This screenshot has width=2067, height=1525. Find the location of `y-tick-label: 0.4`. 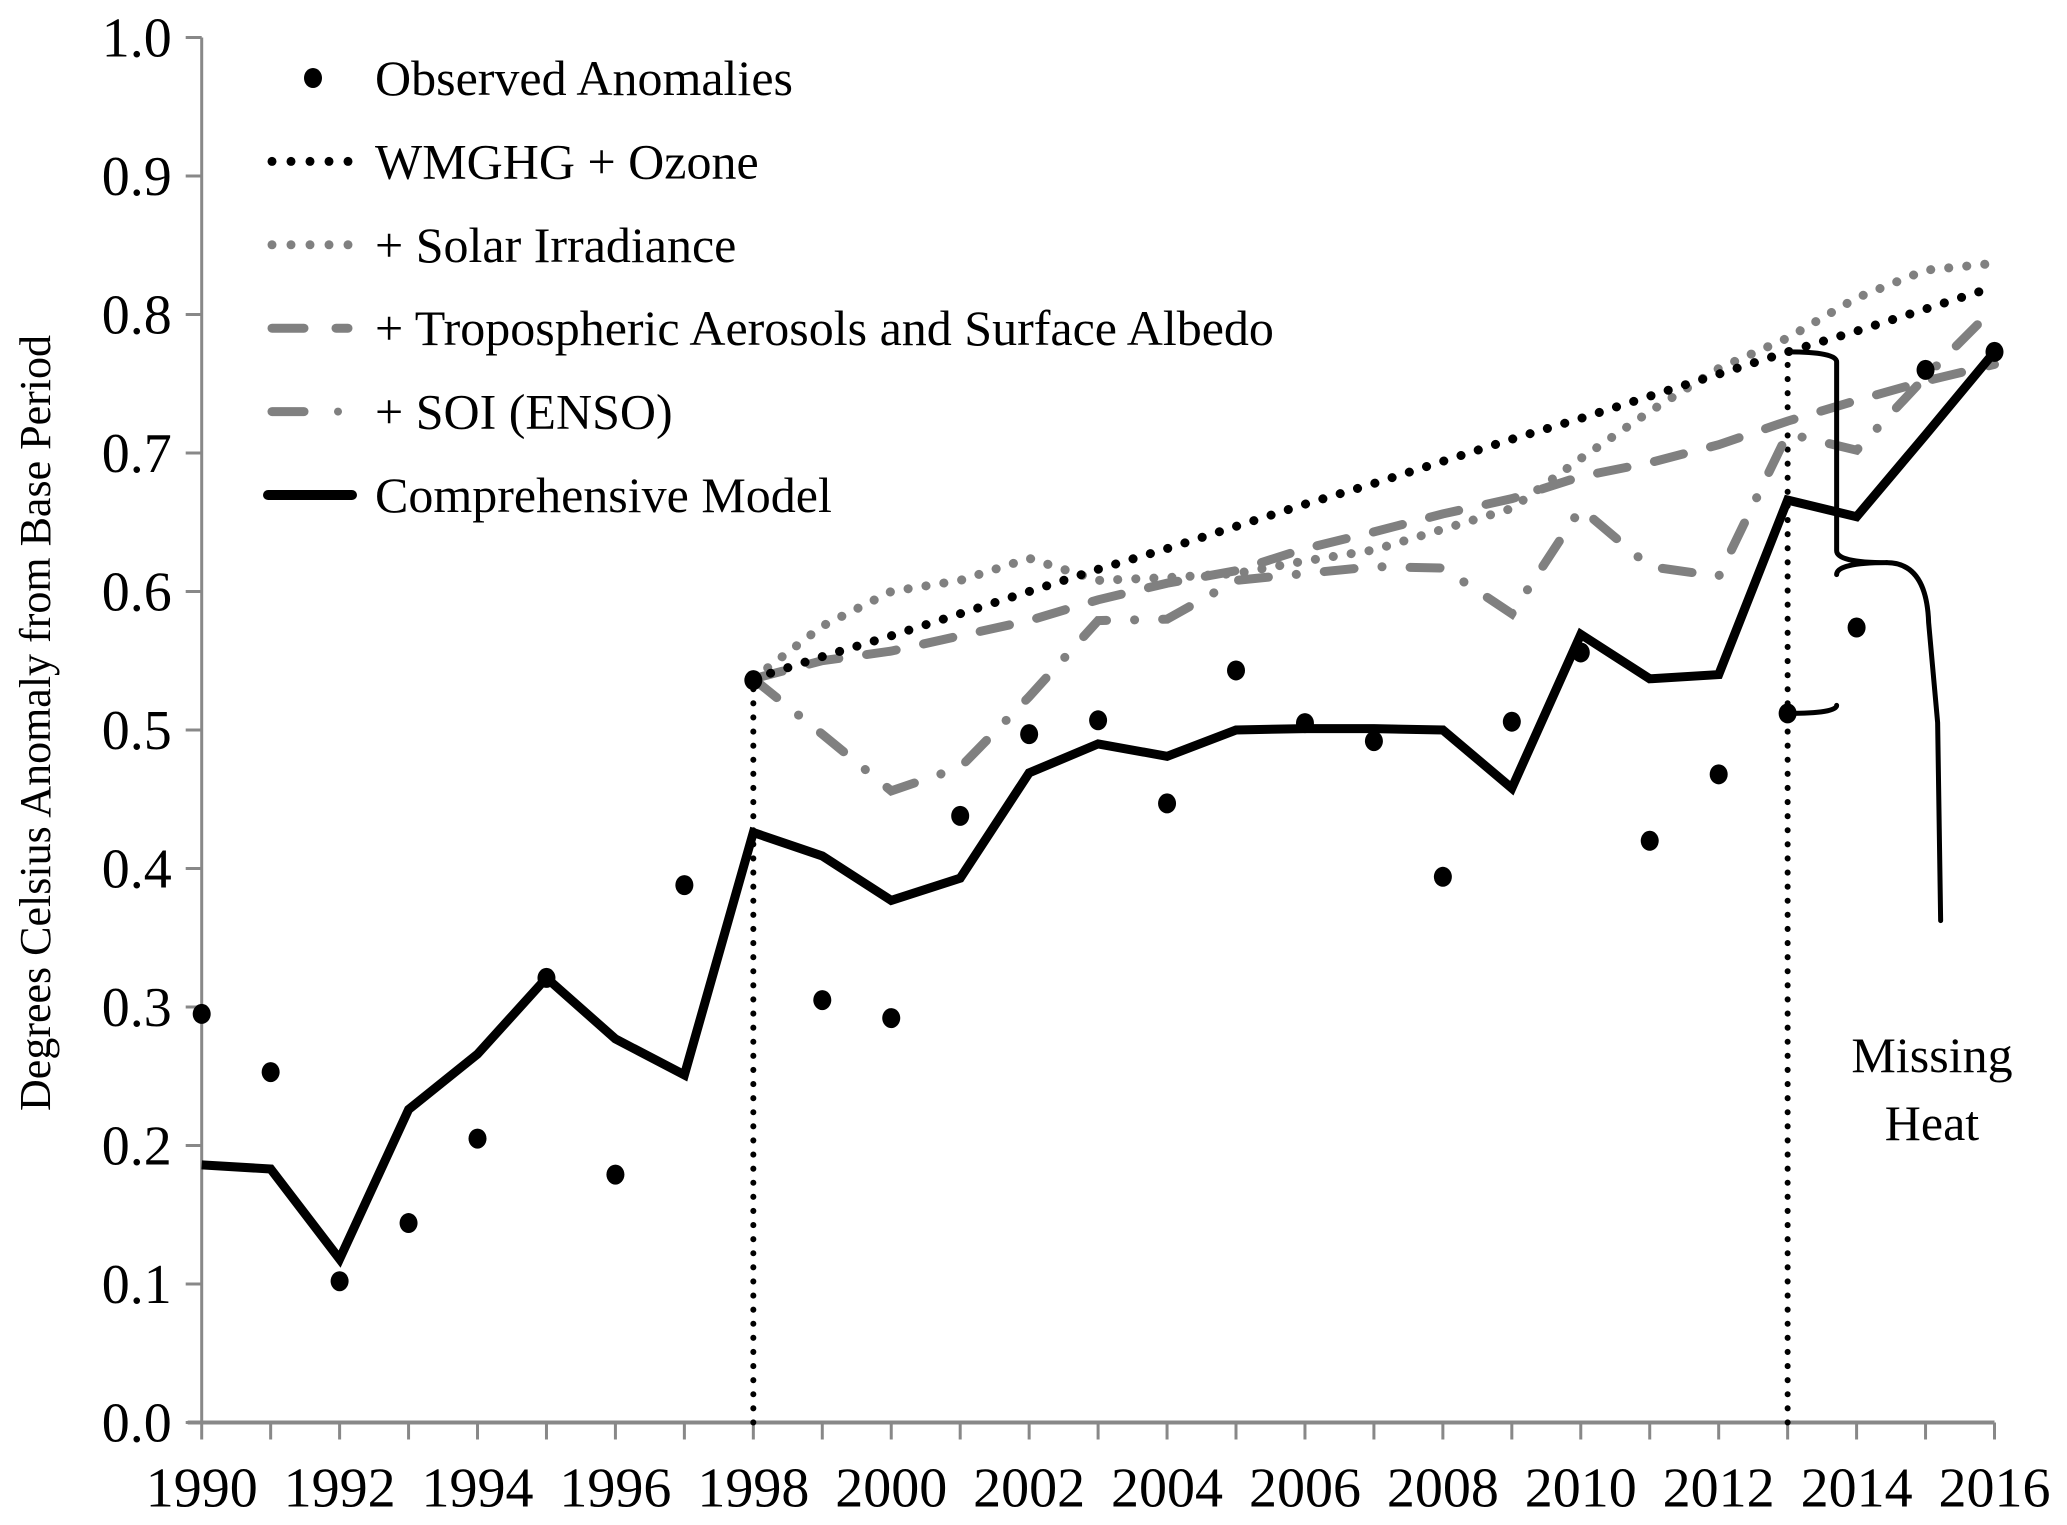

y-tick-label: 0.4 is located at coordinates (137, 870).